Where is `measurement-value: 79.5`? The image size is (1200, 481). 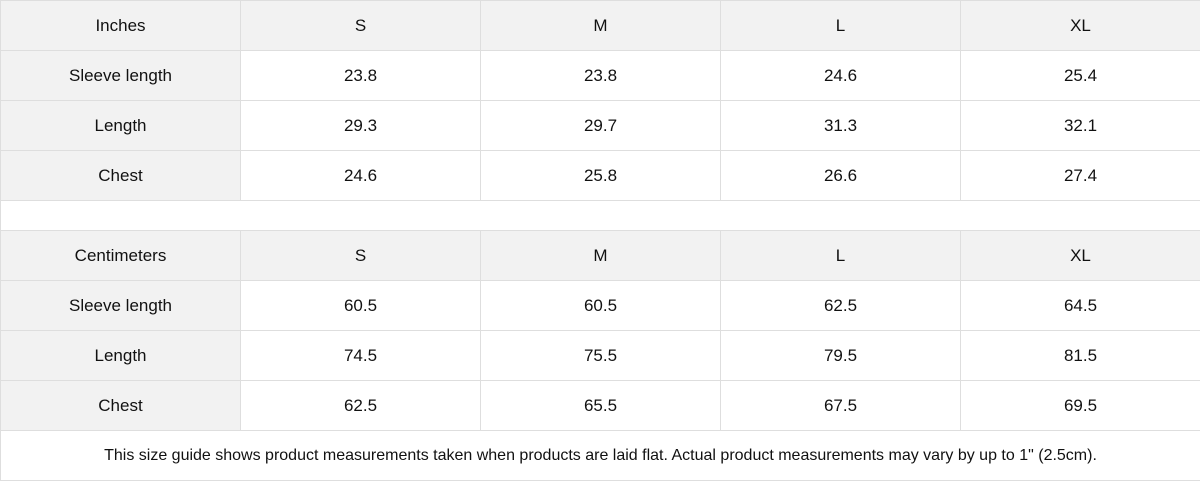
measurement-value: 79.5 is located at coordinates (841, 356).